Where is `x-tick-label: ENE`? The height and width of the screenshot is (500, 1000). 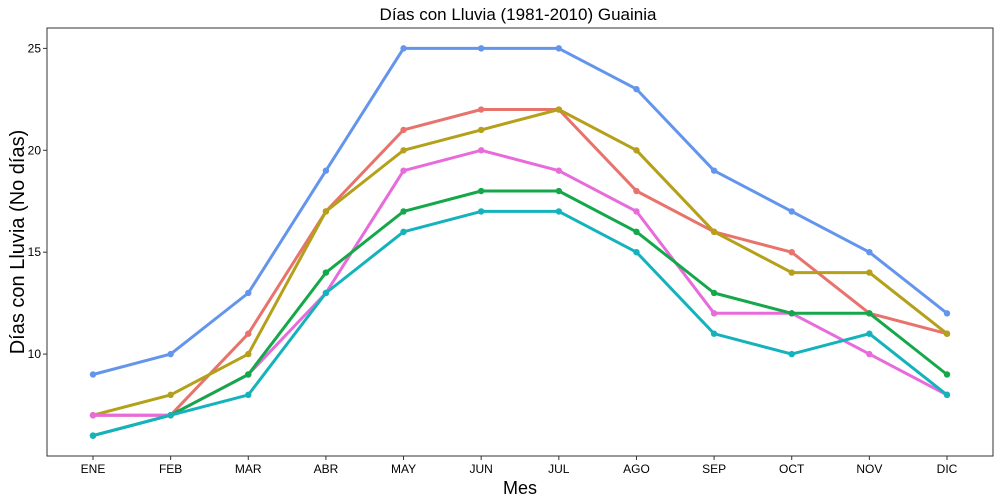 x-tick-label: ENE is located at coordinates (93, 469).